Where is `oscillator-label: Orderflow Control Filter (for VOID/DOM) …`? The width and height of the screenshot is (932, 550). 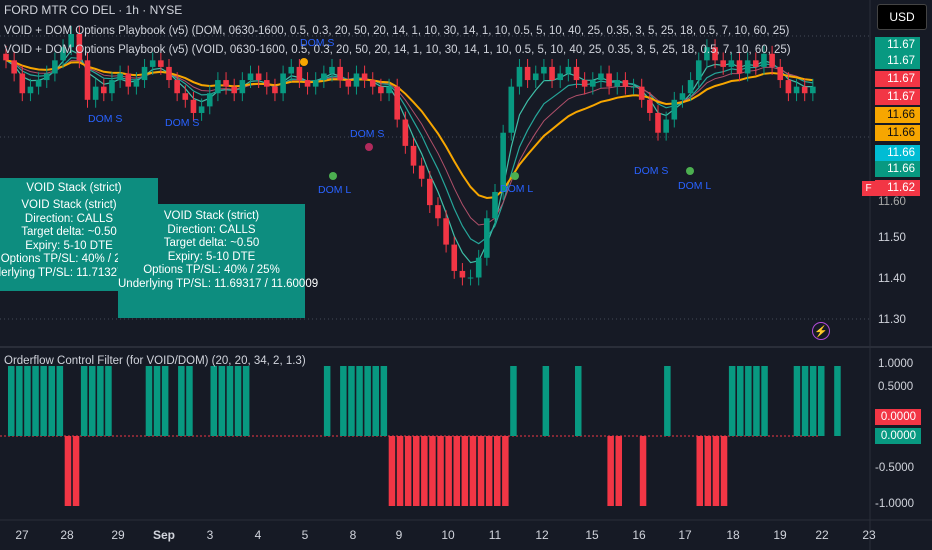
oscillator-label: Orderflow Control Filter (for VOID/DOM) … is located at coordinates (155, 361).